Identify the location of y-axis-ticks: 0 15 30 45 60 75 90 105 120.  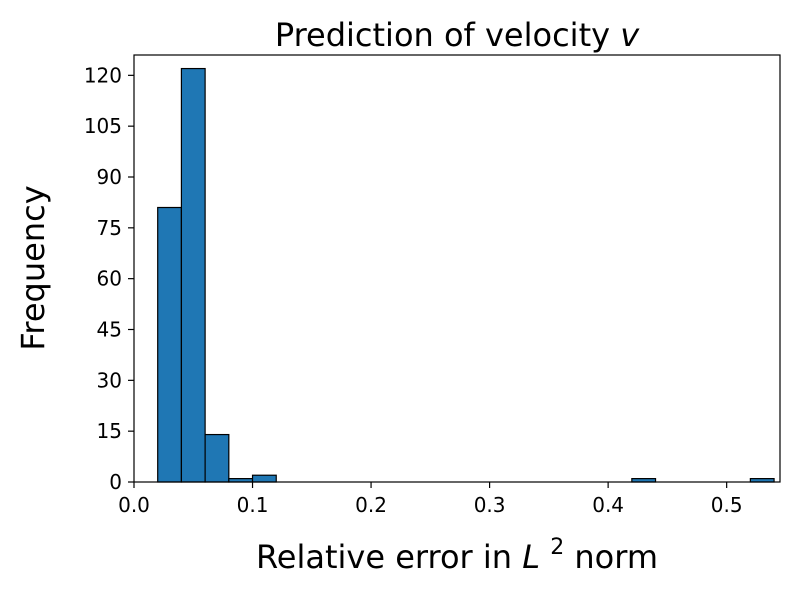
(109, 278).